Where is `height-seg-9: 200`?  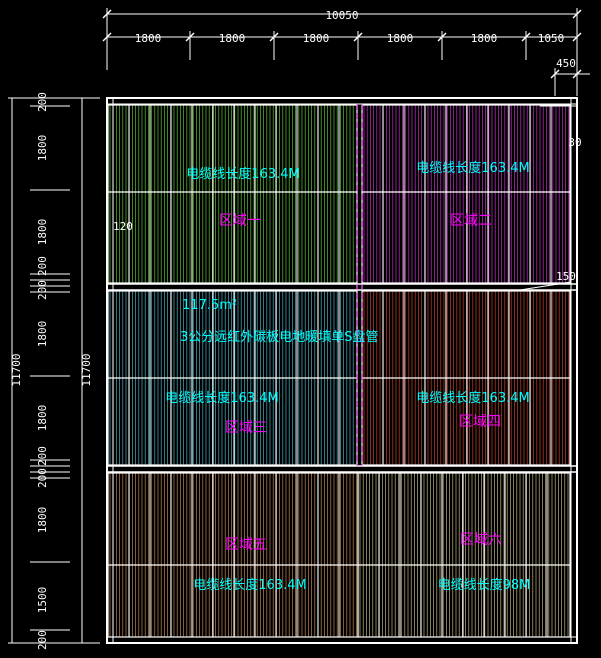 height-seg-9: 200 is located at coordinates (42, 478).